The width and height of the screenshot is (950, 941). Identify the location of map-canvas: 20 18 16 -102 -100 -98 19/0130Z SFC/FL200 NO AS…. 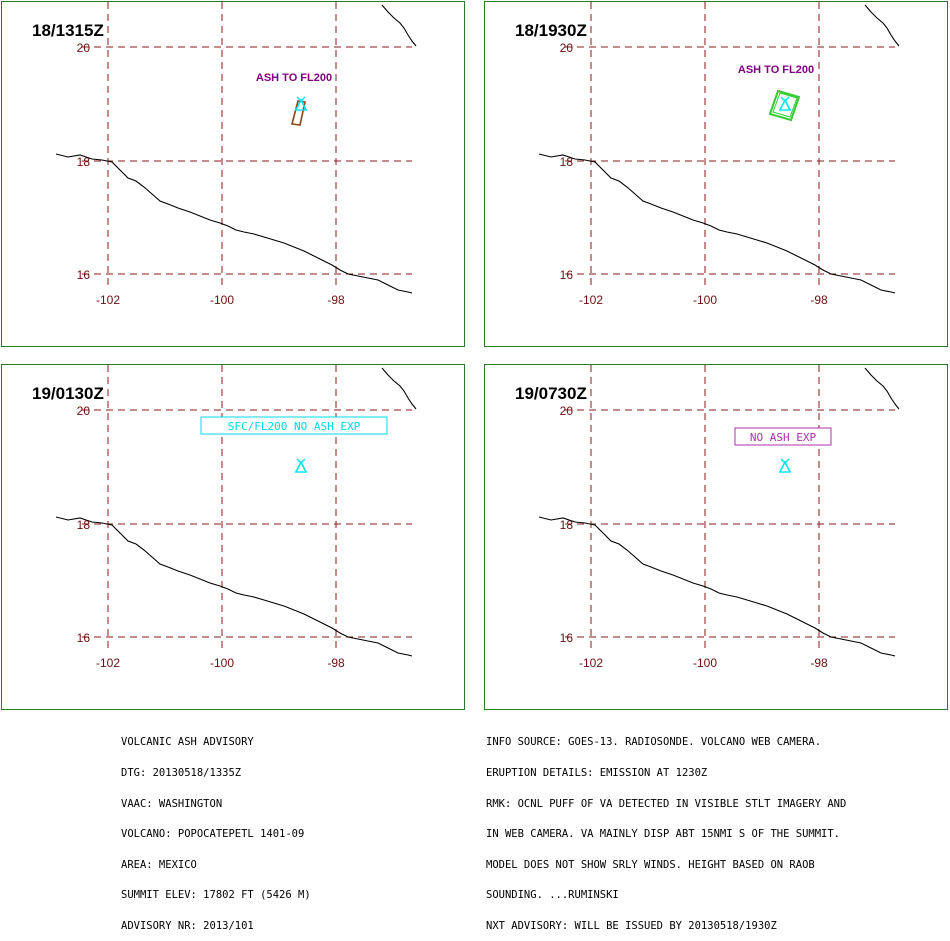
(224, 517).